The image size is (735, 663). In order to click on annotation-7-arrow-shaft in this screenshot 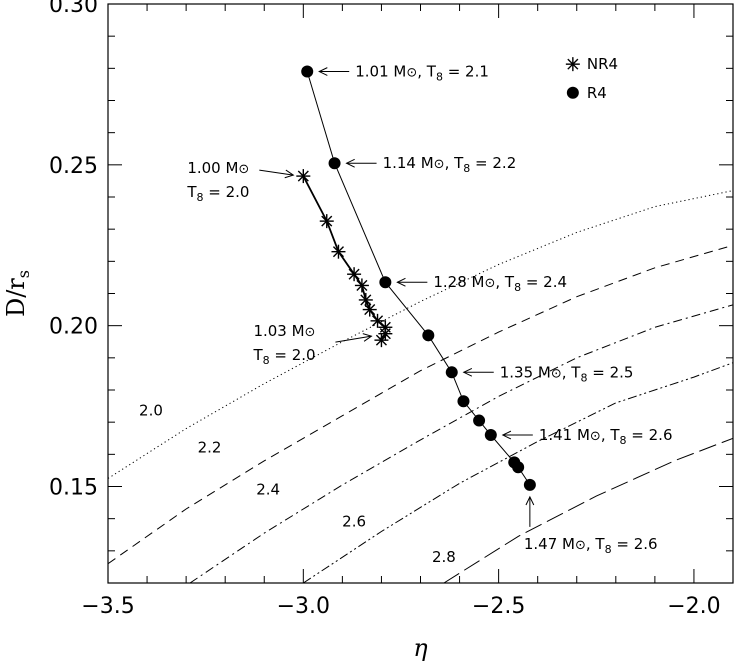, I will do `click(353, 339)`.